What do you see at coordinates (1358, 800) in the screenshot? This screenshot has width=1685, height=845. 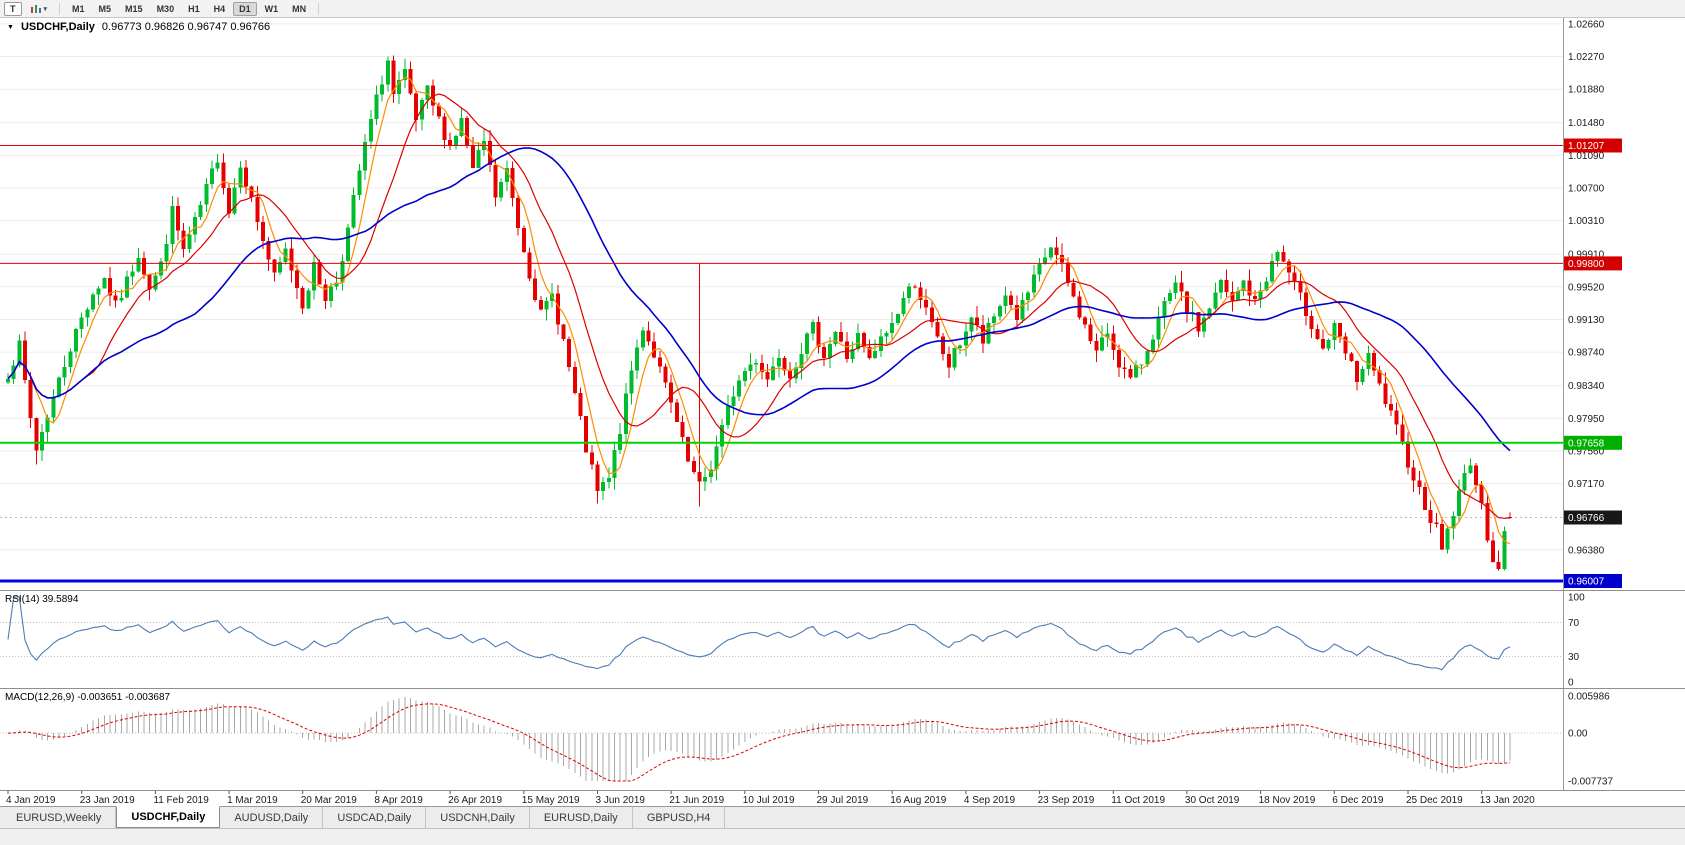 I see `svg-text: 6 Dec 2019` at bounding box center [1358, 800].